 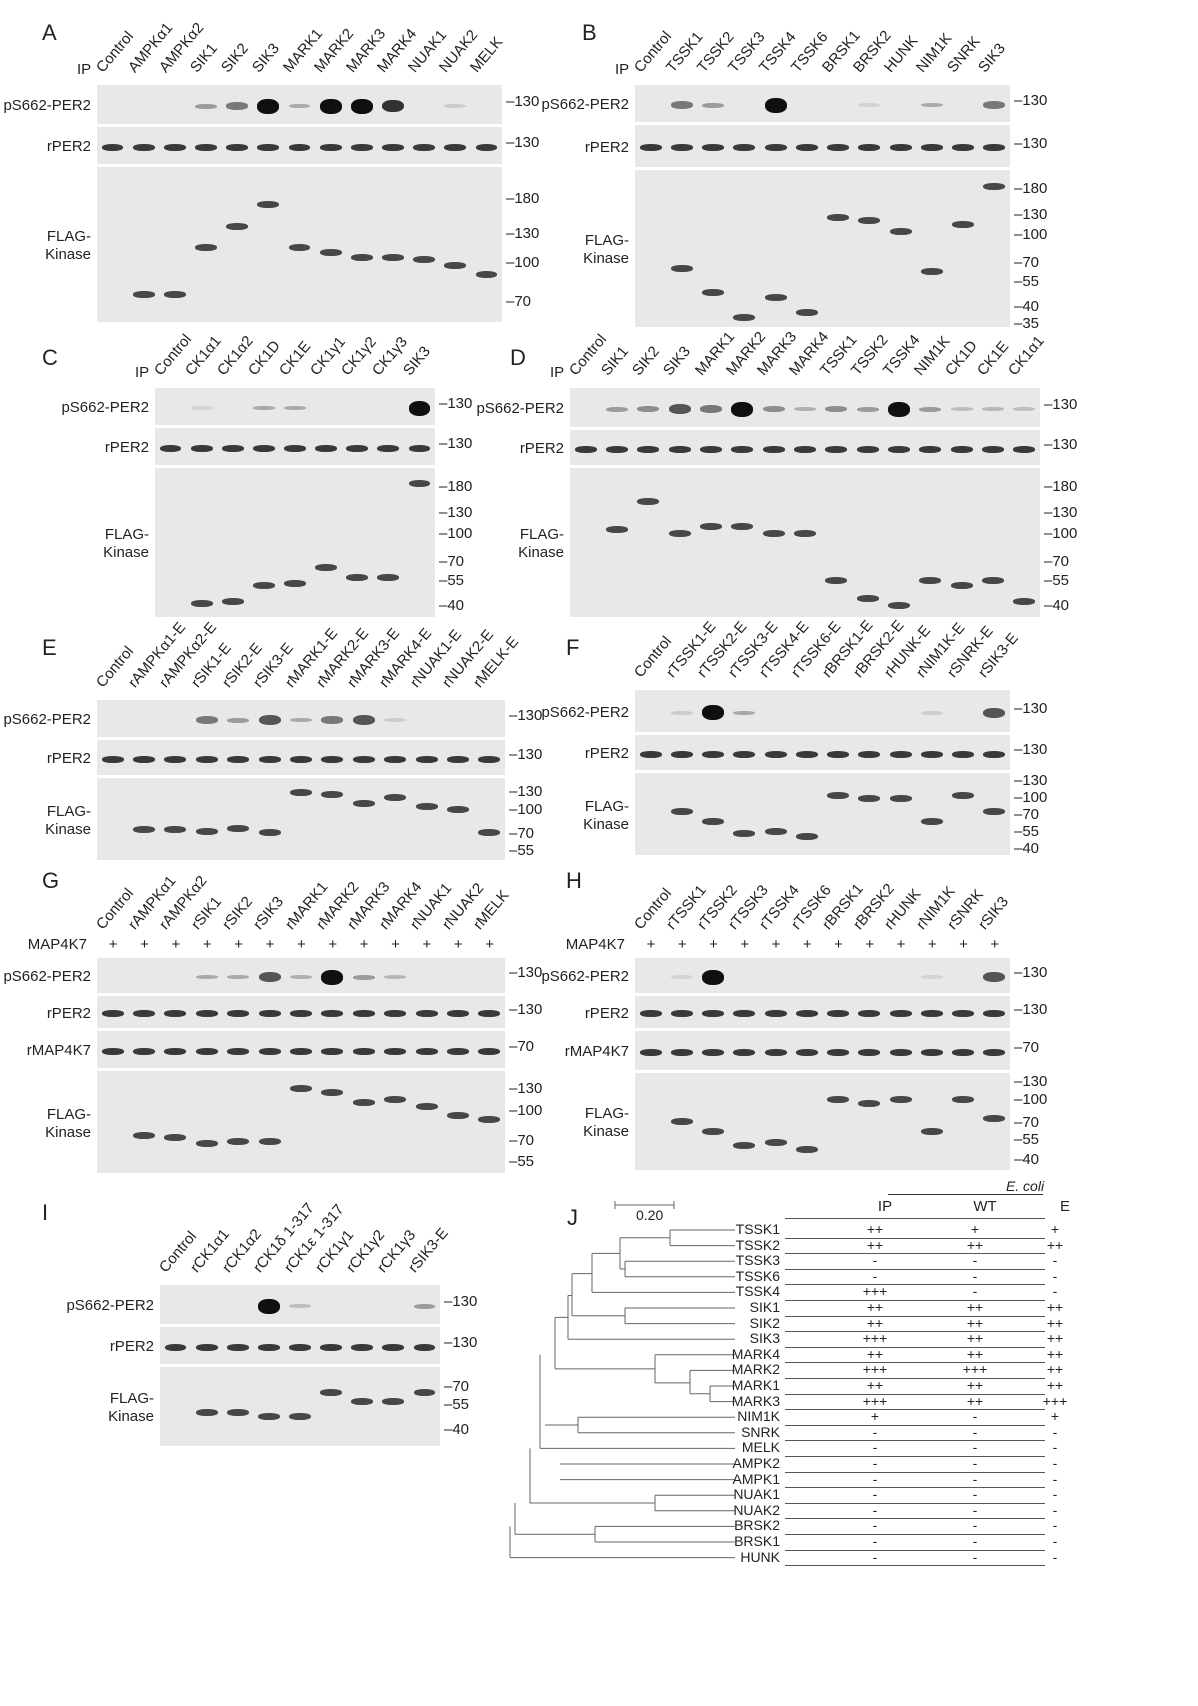 I want to click on header-line, so click(x=915, y=1218).